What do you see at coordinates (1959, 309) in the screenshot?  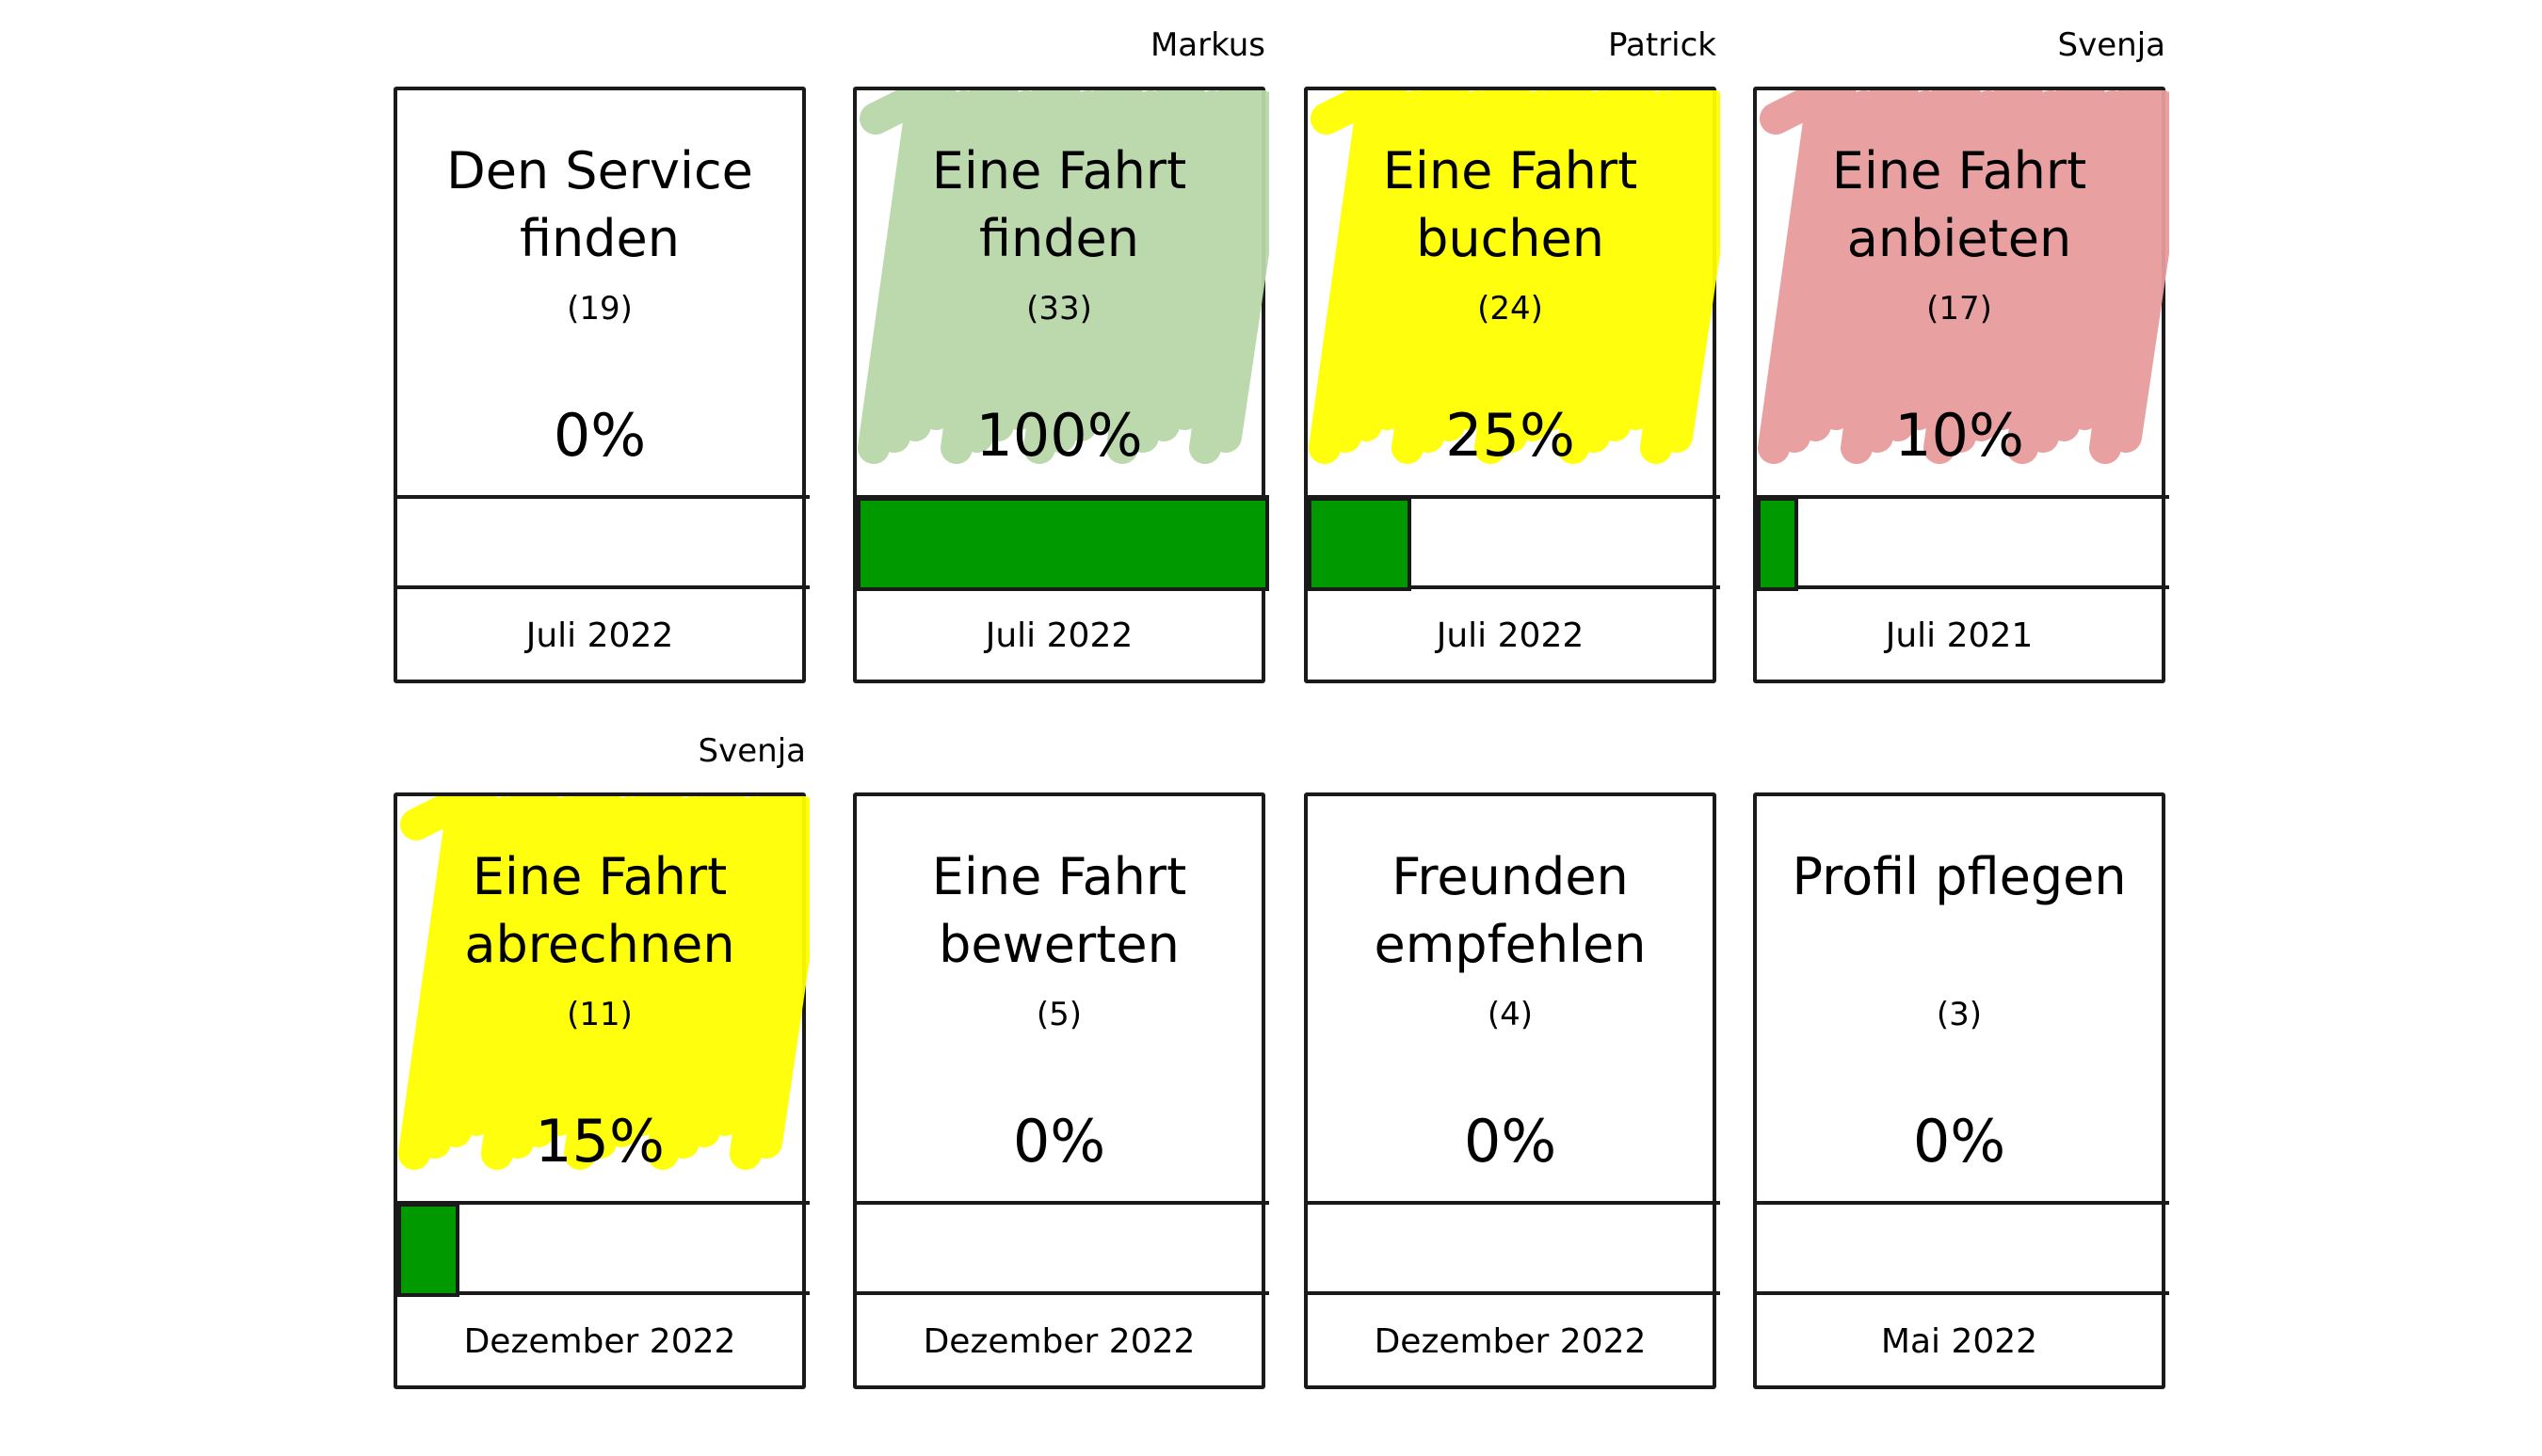 I see `card-count: (17)` at bounding box center [1959, 309].